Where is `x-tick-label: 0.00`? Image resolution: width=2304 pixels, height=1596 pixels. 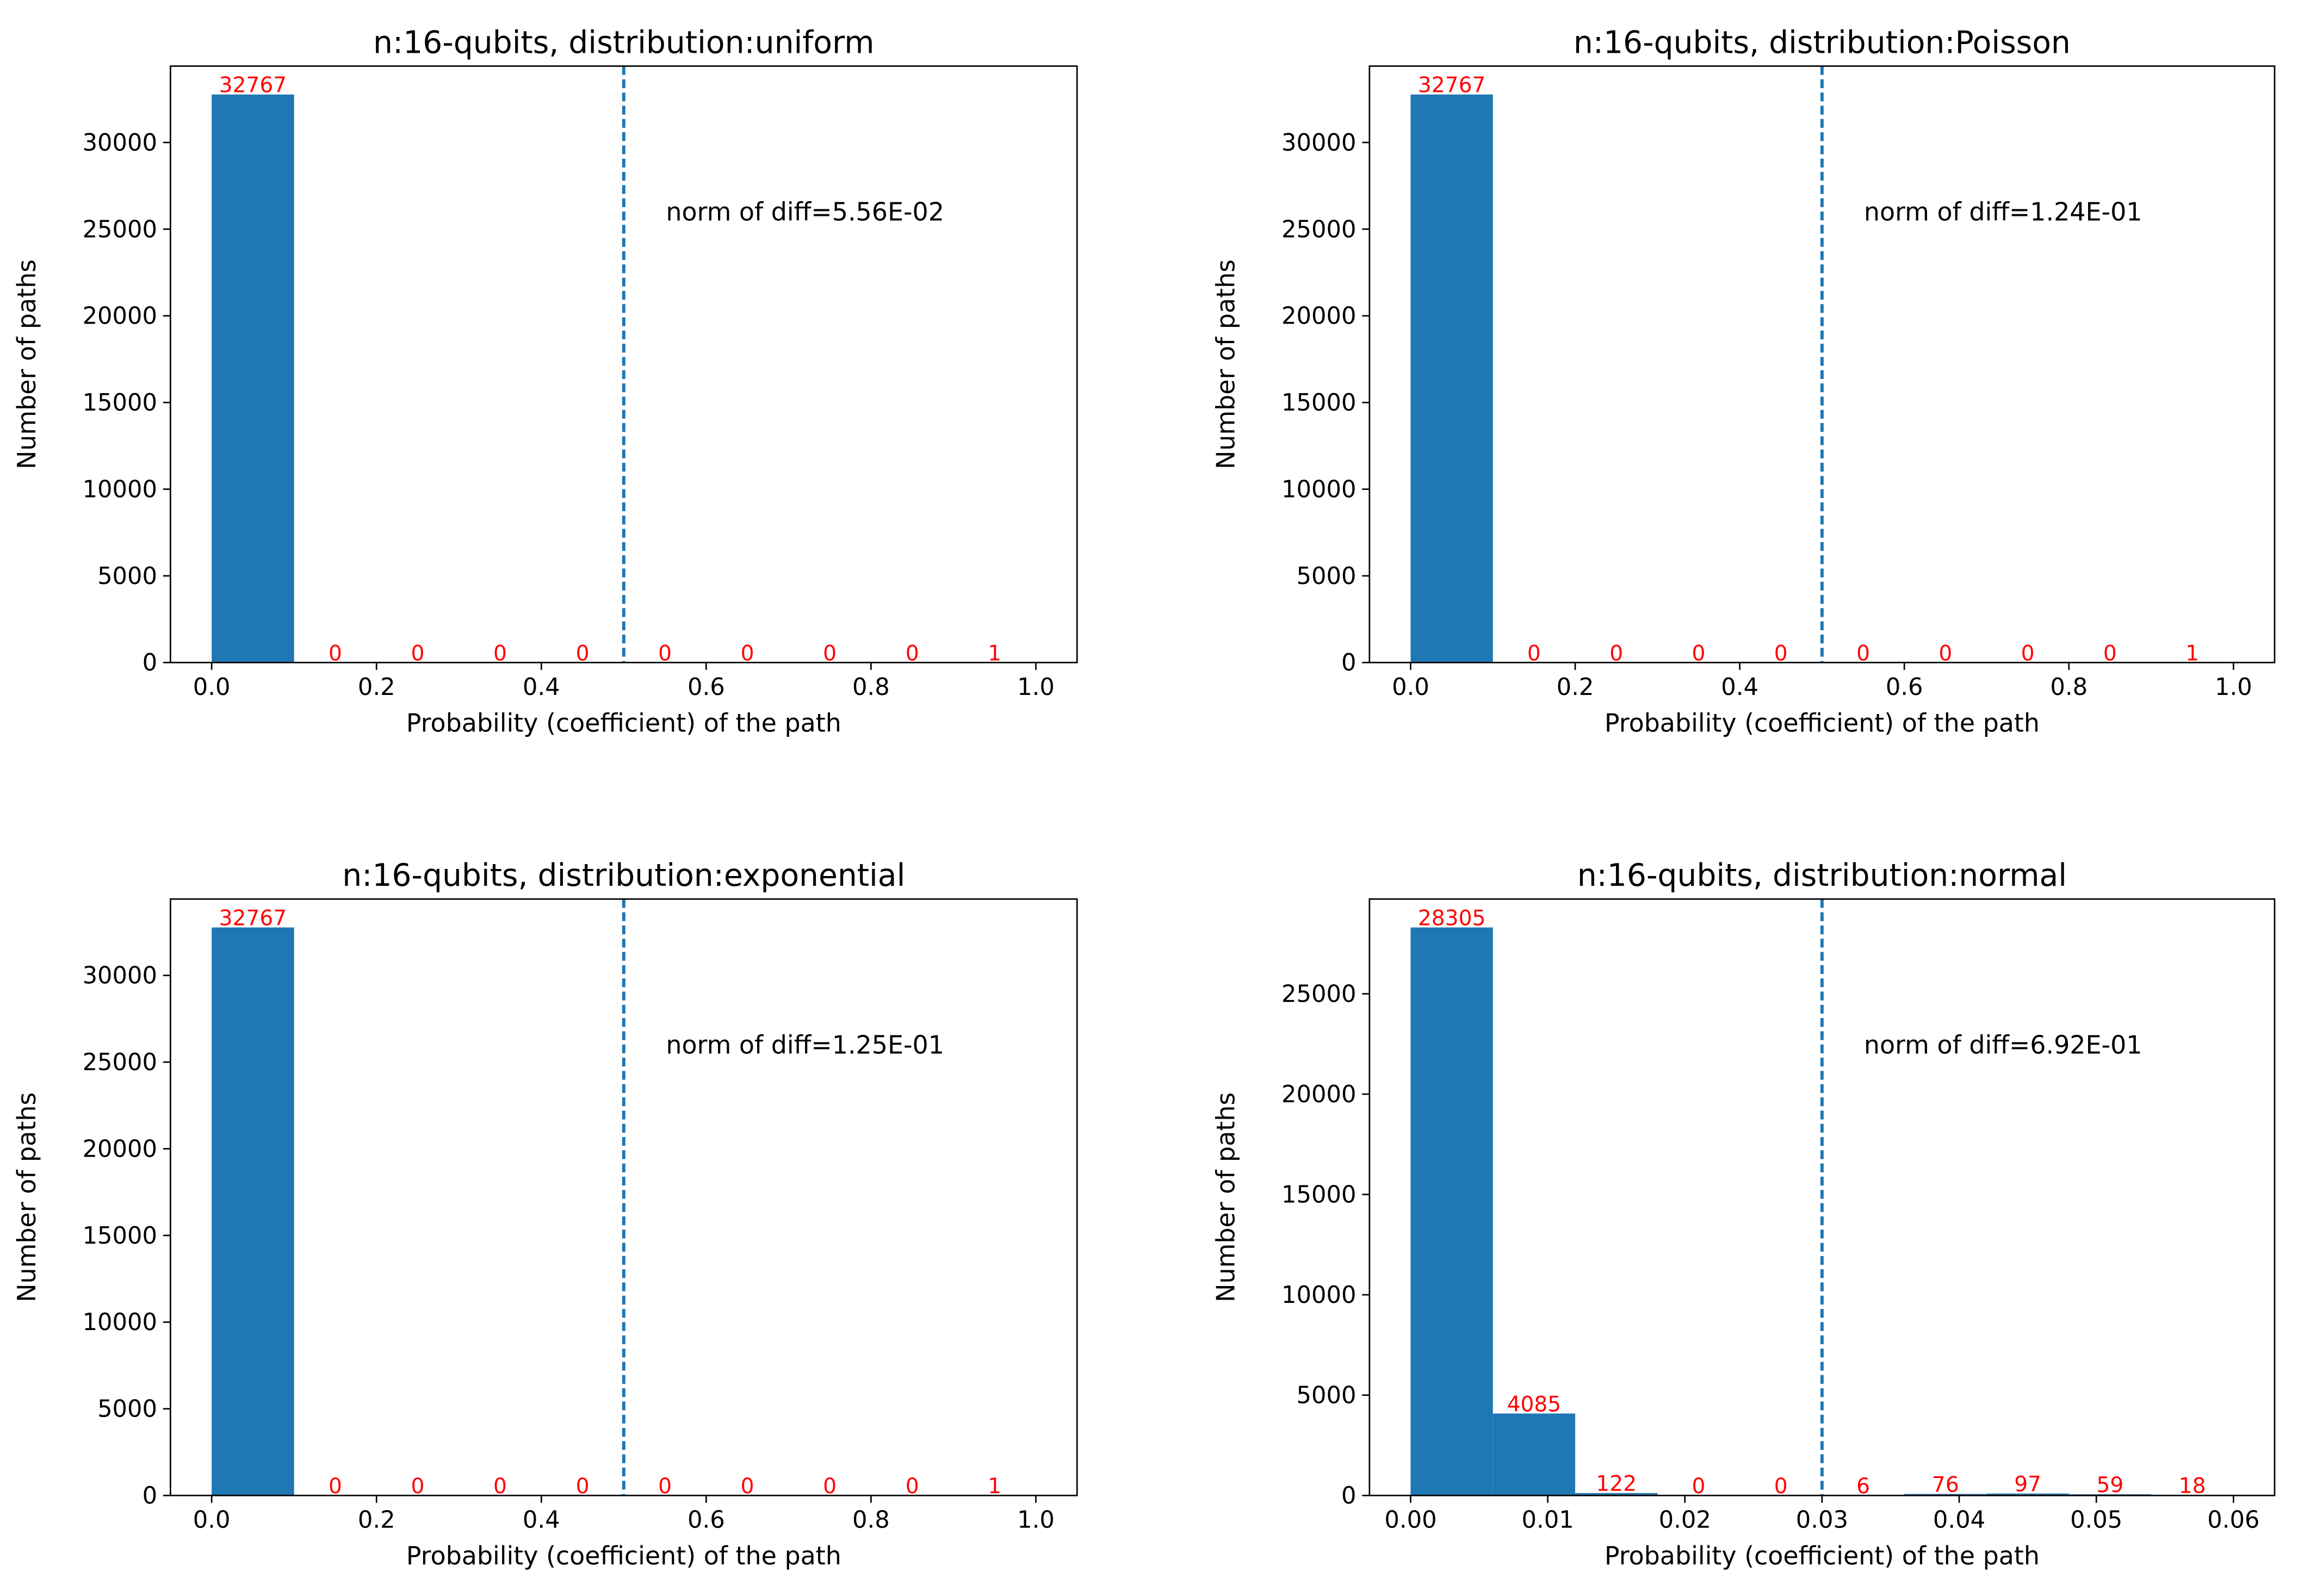 x-tick-label: 0.00 is located at coordinates (1410, 1521).